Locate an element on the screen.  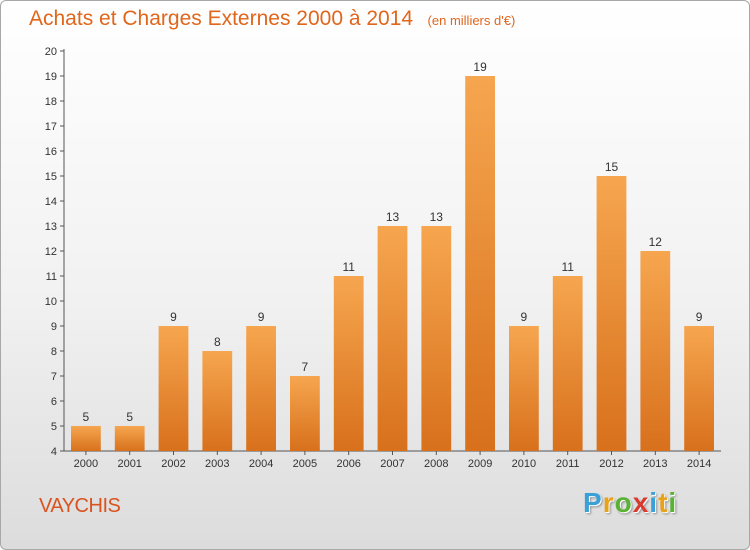
x-tick-label-2009: 2009 is located at coordinates (480, 464).